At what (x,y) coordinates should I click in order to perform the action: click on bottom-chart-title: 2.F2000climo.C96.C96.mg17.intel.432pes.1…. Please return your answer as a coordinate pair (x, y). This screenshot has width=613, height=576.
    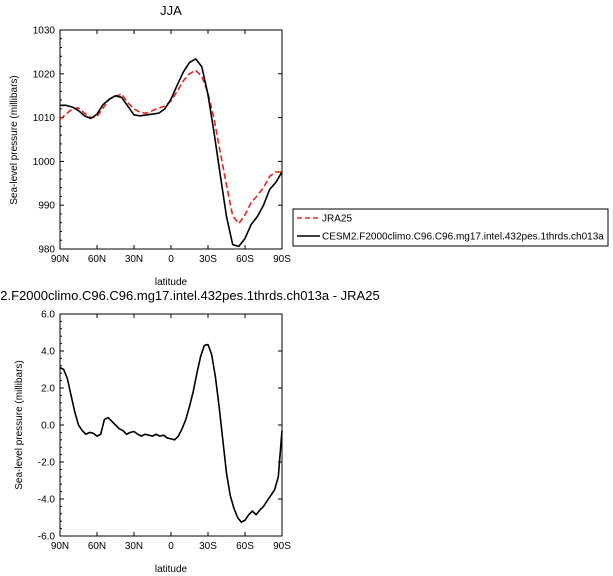
    Looking at the image, I should click on (189, 295).